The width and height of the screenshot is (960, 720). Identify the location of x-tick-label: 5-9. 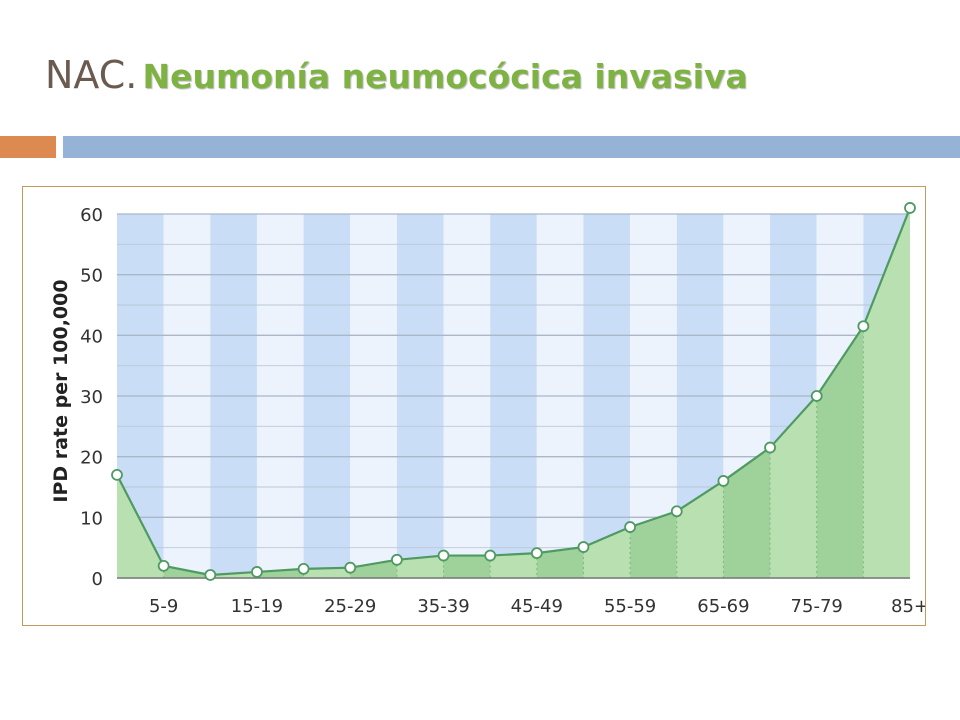
(163, 606).